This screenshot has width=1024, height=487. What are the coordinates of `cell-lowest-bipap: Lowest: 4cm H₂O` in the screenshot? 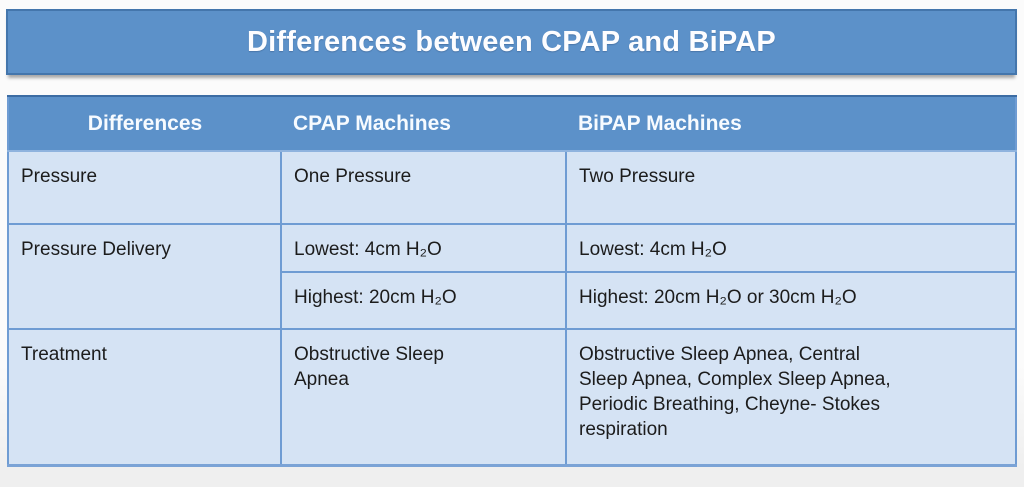 It's located at (791, 248).